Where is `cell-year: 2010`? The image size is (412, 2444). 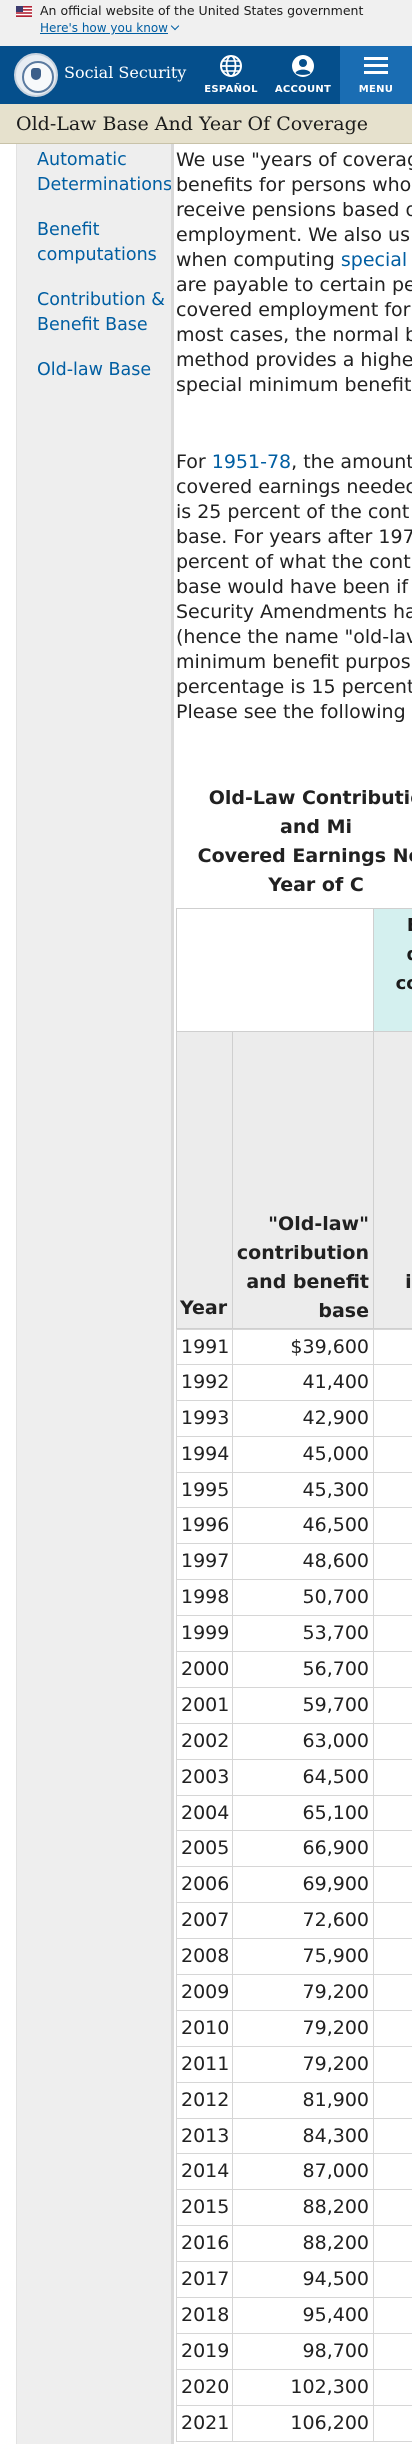 cell-year: 2010 is located at coordinates (204, 2028).